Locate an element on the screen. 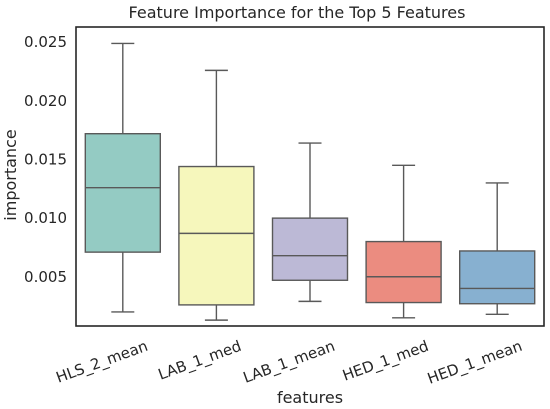 Image resolution: width=550 pixels, height=409 pixels. y-tick-label: 0.010 is located at coordinates (45, 218).